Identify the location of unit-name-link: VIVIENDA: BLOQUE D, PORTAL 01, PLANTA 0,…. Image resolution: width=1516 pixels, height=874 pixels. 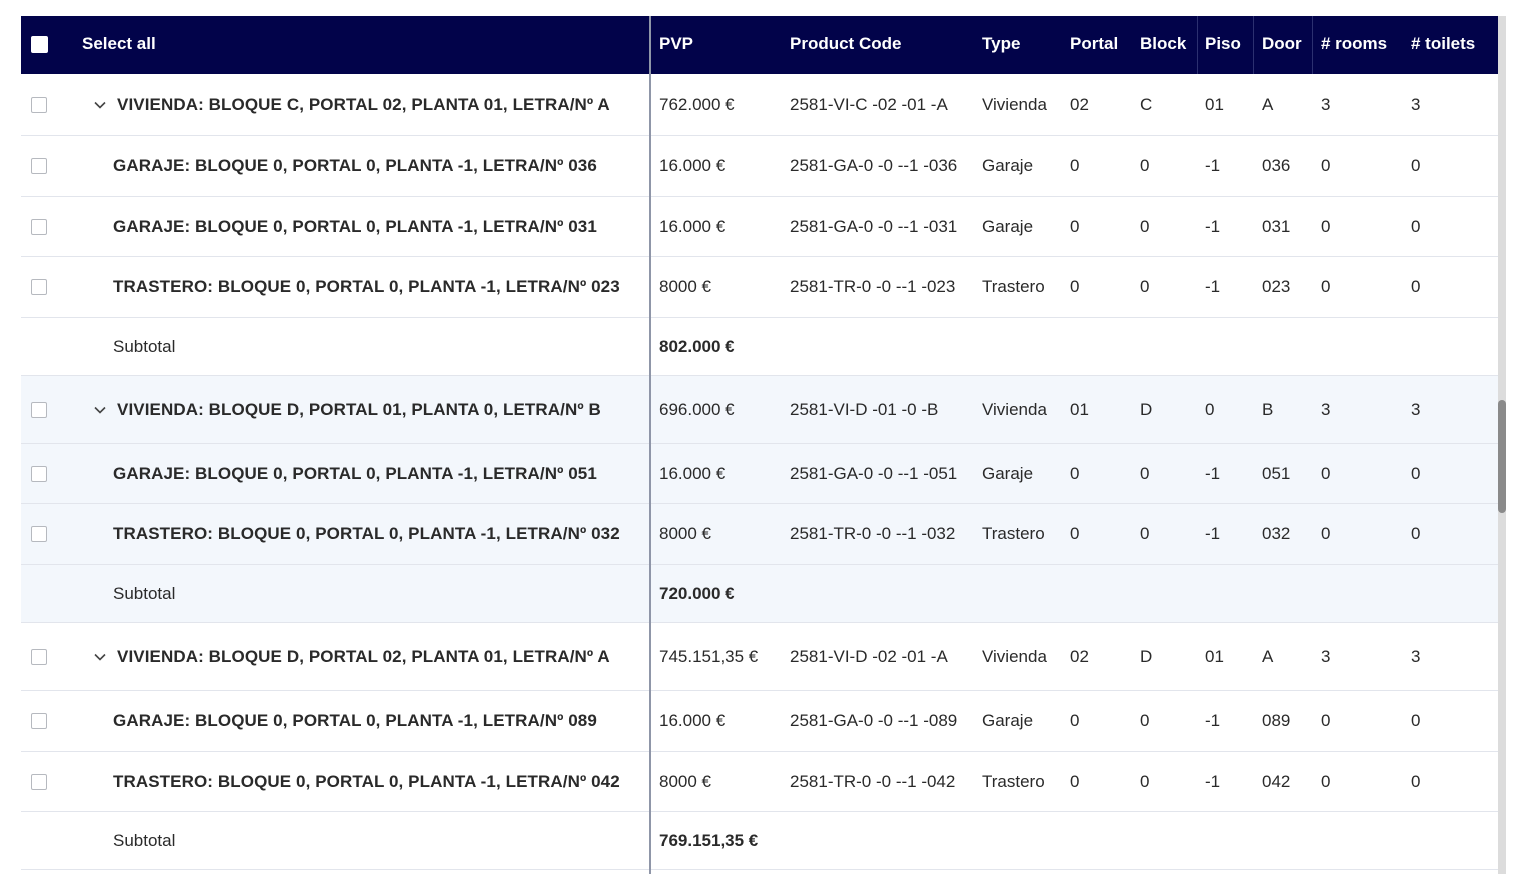
(359, 409).